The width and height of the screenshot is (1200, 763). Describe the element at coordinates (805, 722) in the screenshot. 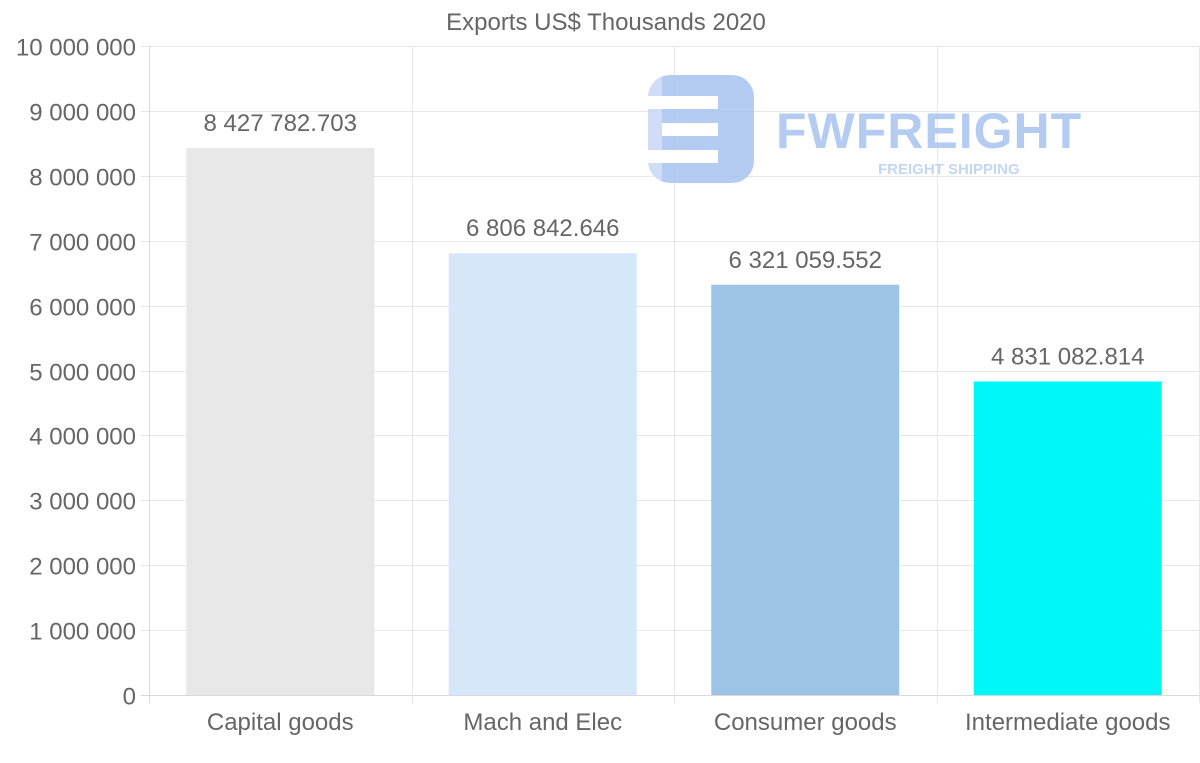

I see `x-category-label: Consumer goods` at that location.